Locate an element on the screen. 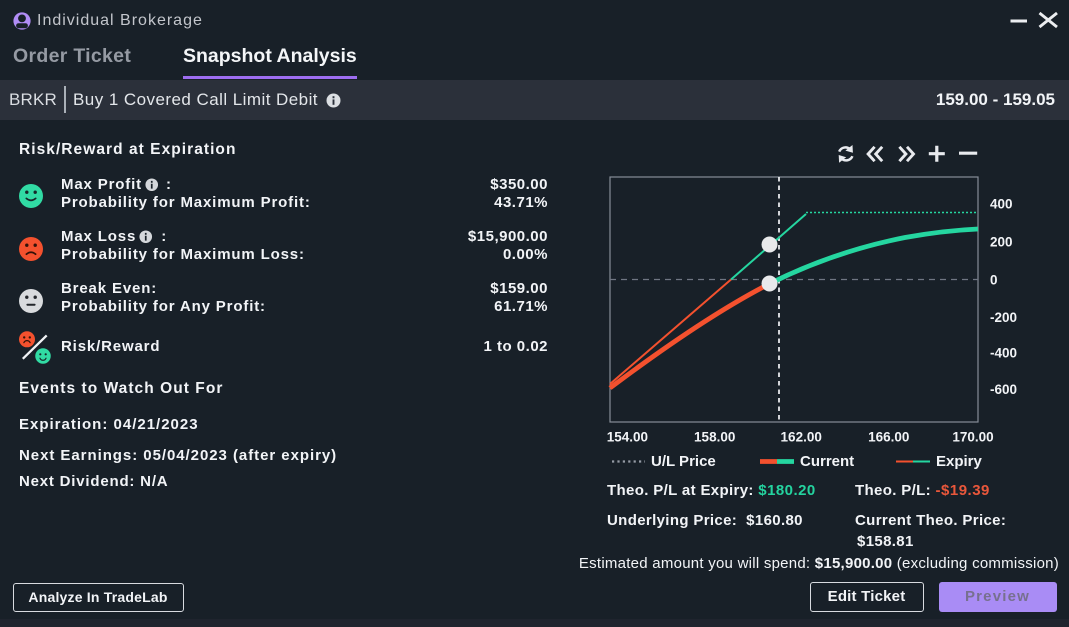 This screenshot has height=627, width=1069. svg-text: -600 is located at coordinates (1003, 389).